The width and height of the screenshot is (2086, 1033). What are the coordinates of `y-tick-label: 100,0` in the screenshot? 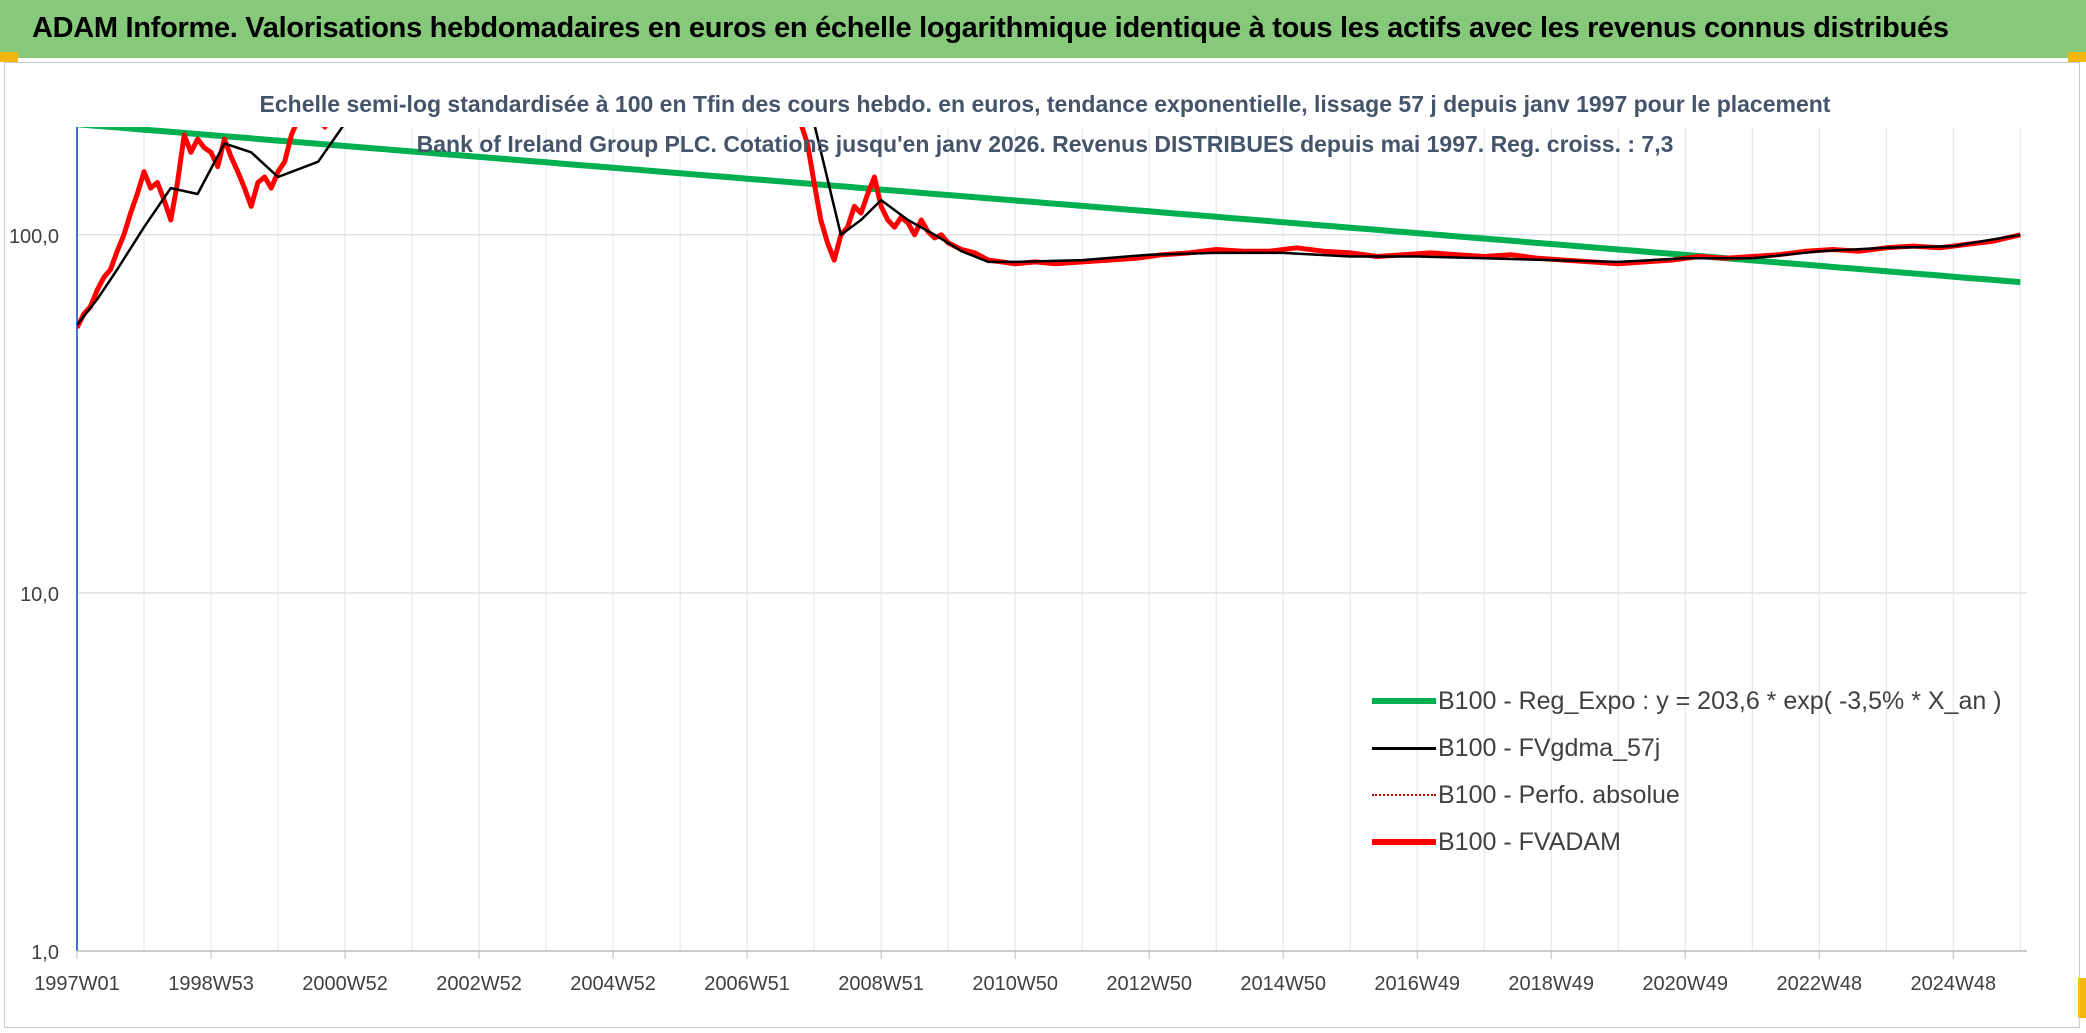 It's located at (34, 237).